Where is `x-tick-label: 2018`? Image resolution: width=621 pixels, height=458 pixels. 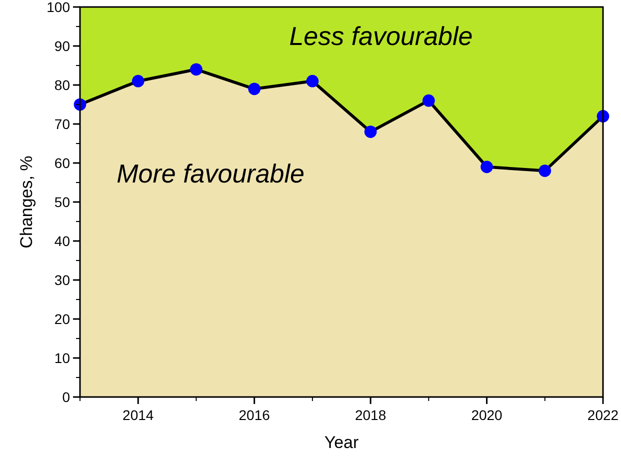 x-tick-label: 2018 is located at coordinates (370, 415).